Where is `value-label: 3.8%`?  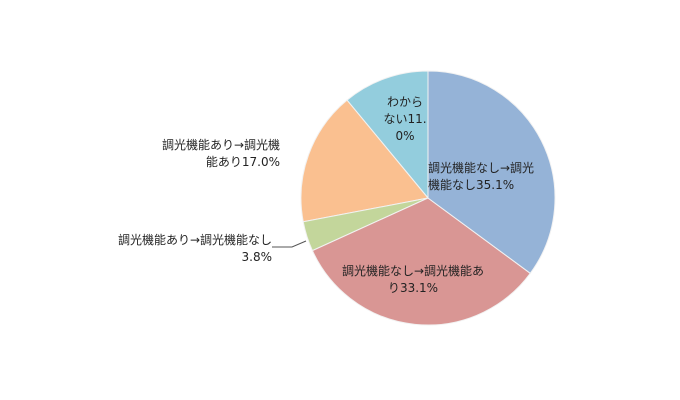
value-label: 3.8% is located at coordinates (257, 257).